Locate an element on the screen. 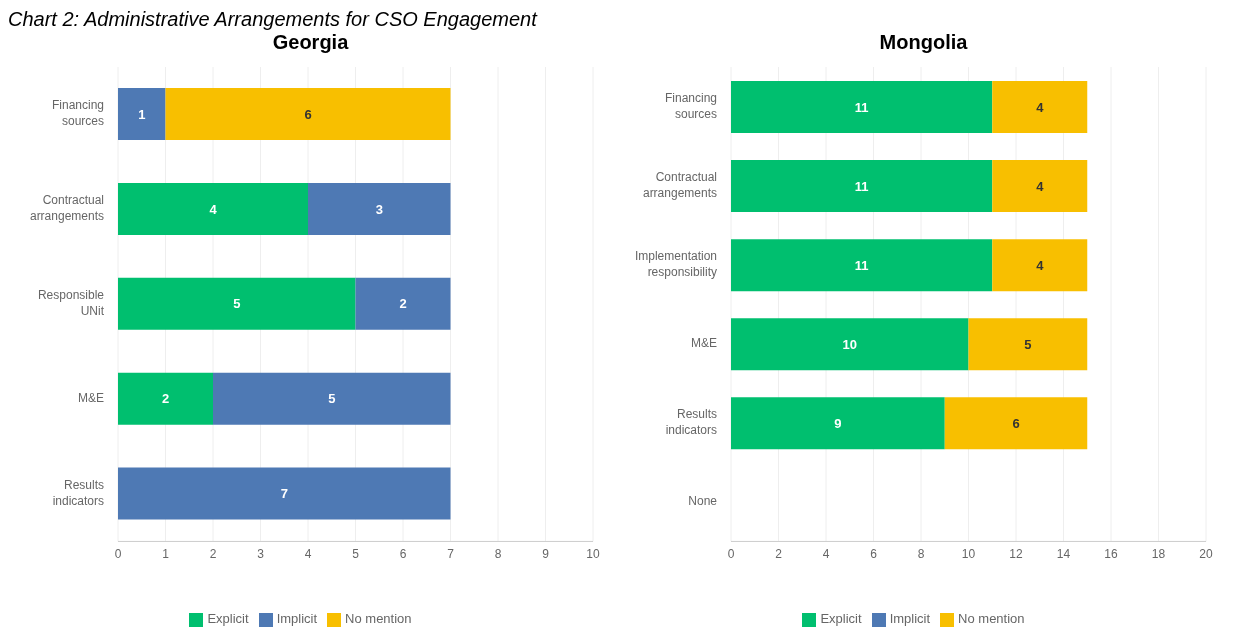 This screenshot has height=640, width=1234. data-label: 10 is located at coordinates (849, 344).